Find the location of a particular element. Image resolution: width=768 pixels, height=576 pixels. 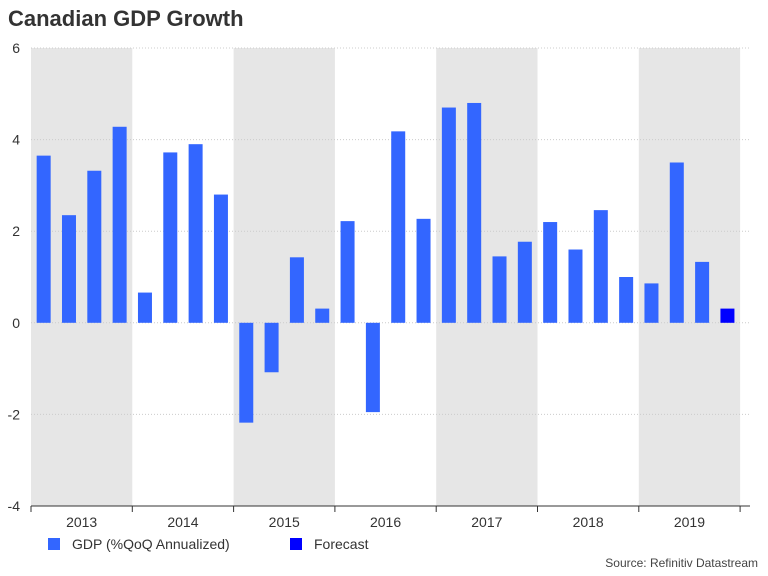

y-tick-label: 0 is located at coordinates (16, 323).